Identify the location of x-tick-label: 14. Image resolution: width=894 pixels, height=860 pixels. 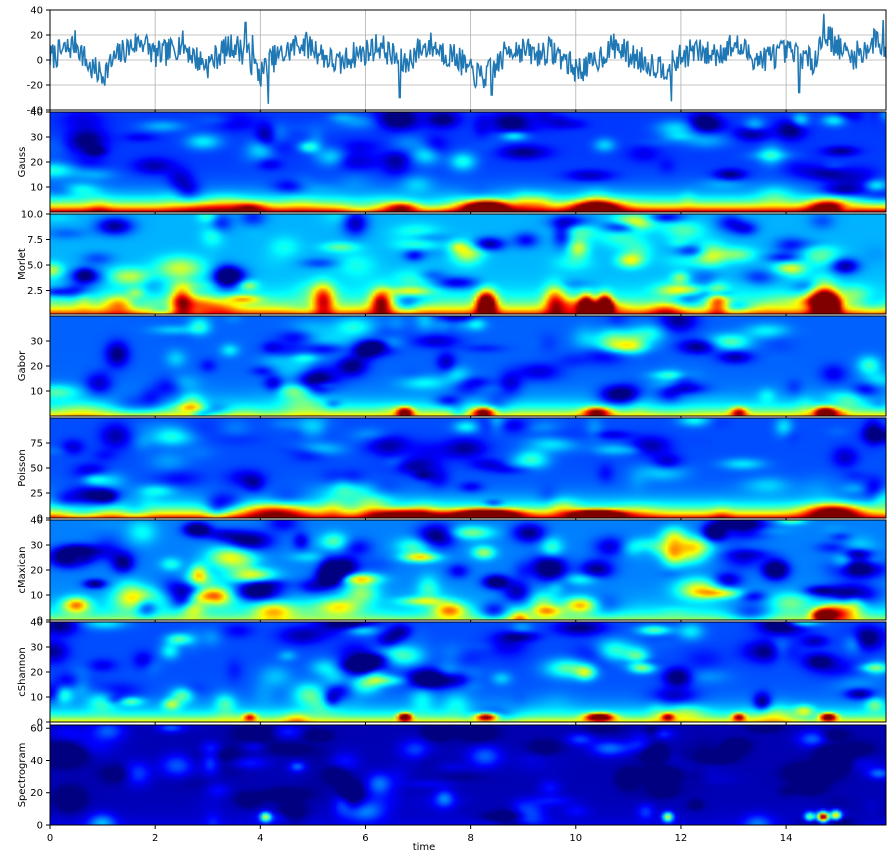
(786, 838).